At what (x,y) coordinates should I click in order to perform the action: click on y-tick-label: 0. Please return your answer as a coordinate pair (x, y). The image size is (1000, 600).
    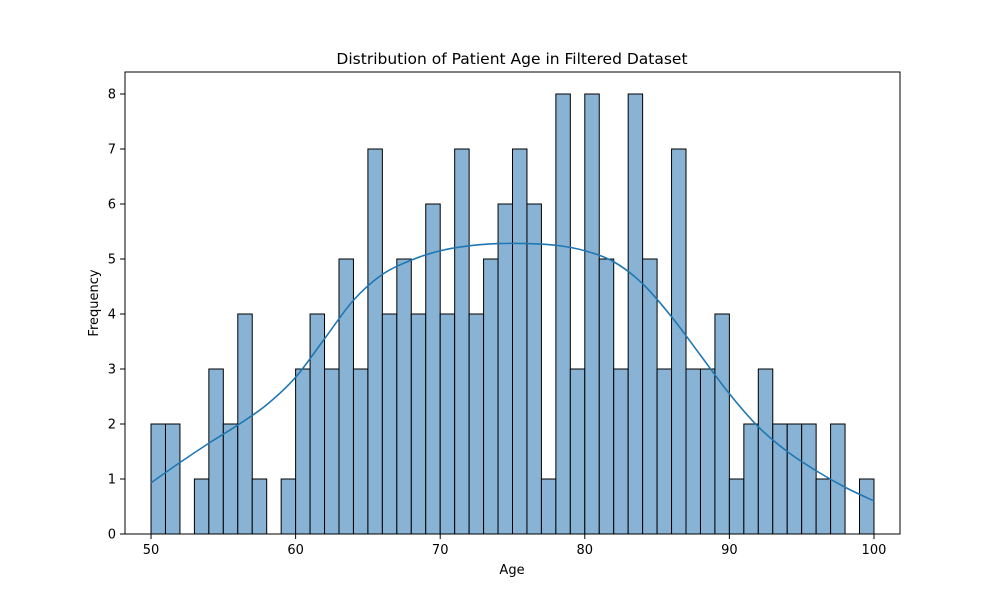
    Looking at the image, I should click on (112, 535).